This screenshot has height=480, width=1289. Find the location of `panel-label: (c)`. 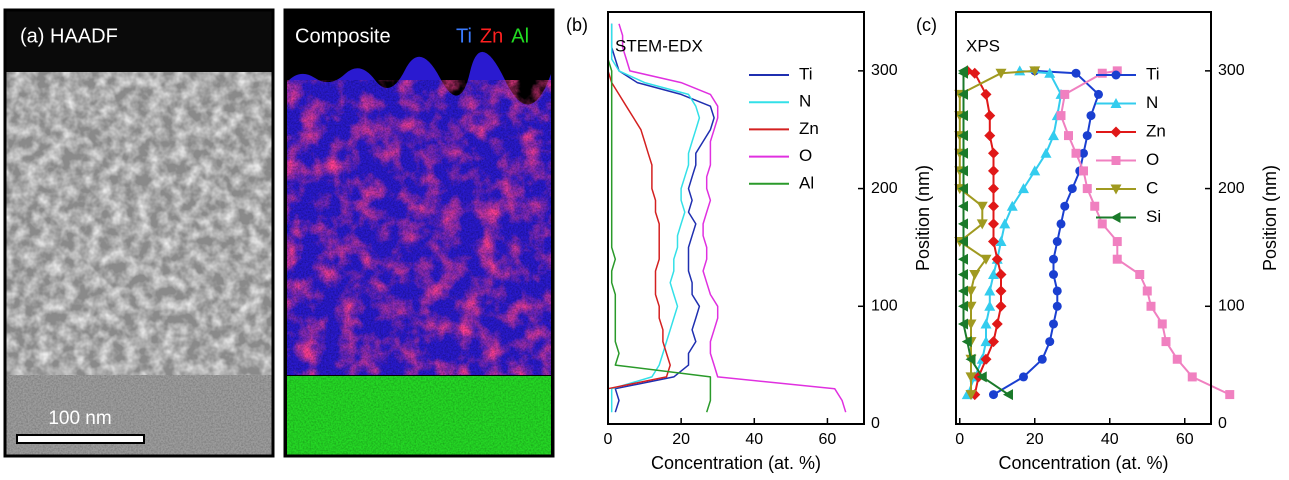

panel-label: (c) is located at coordinates (926, 25).